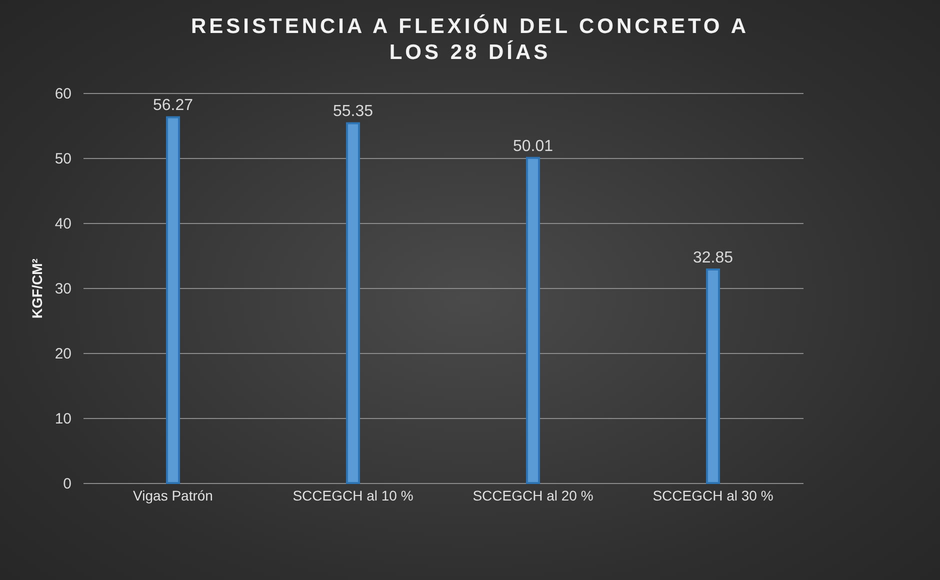  I want to click on data-label: 56.27, so click(173, 105).